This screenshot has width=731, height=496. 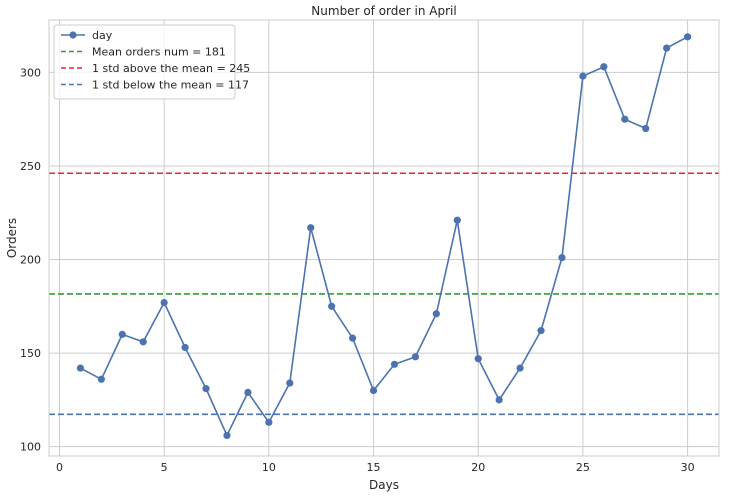 I want to click on x-tick-label: 0, so click(x=59, y=467).